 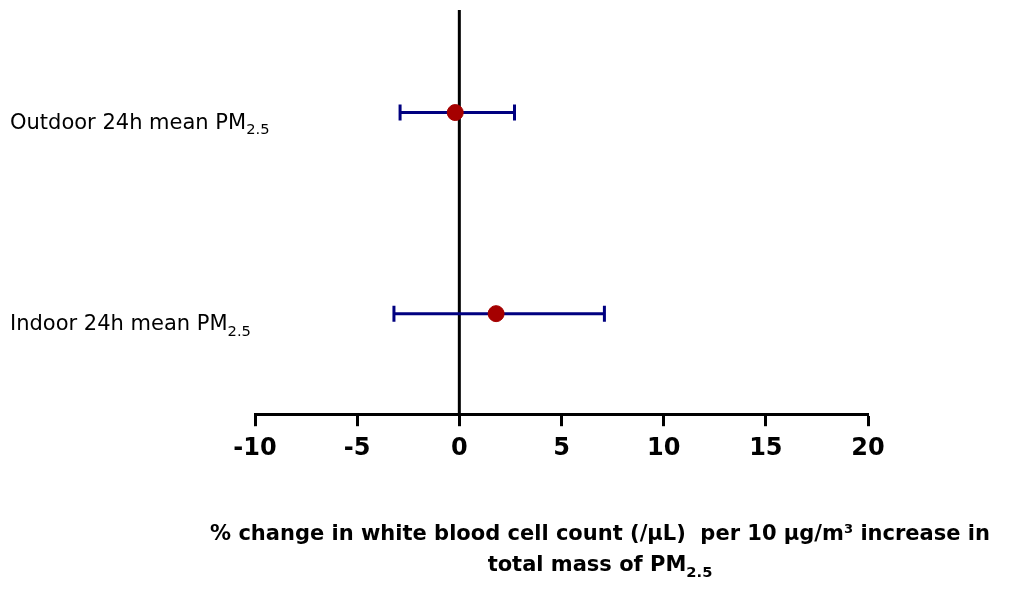 I want to click on x-tick-label: 20, so click(x=868, y=446).